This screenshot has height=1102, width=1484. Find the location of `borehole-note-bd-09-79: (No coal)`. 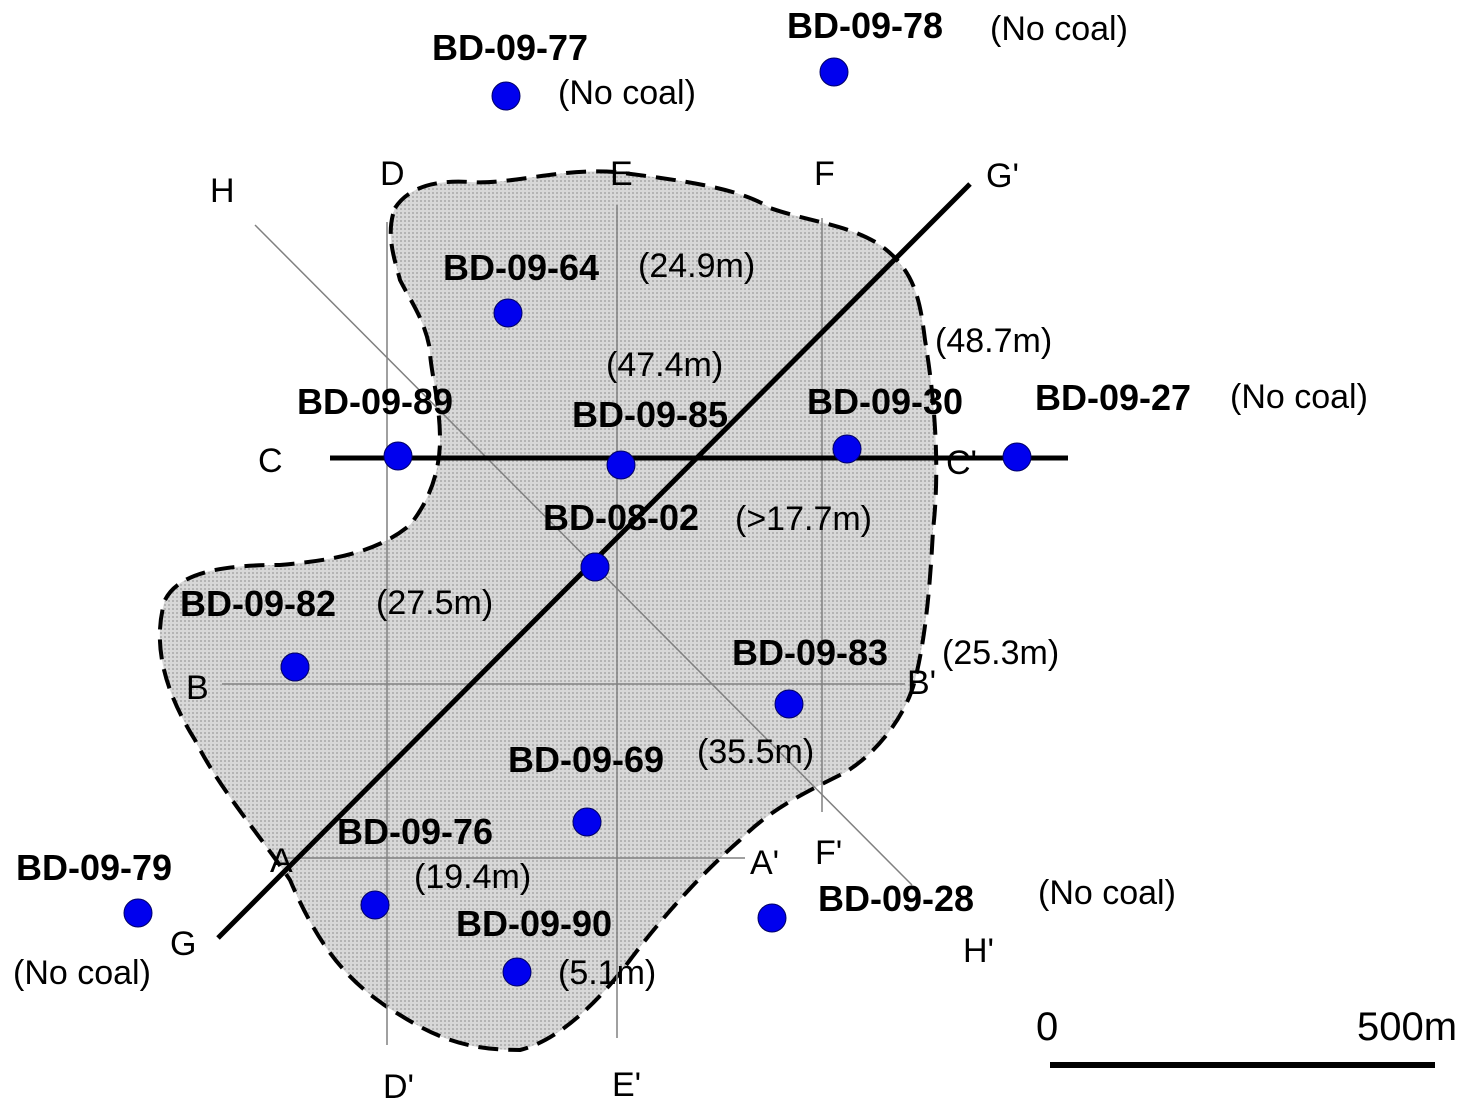

borehole-note-bd-09-79: (No coal) is located at coordinates (82, 973).